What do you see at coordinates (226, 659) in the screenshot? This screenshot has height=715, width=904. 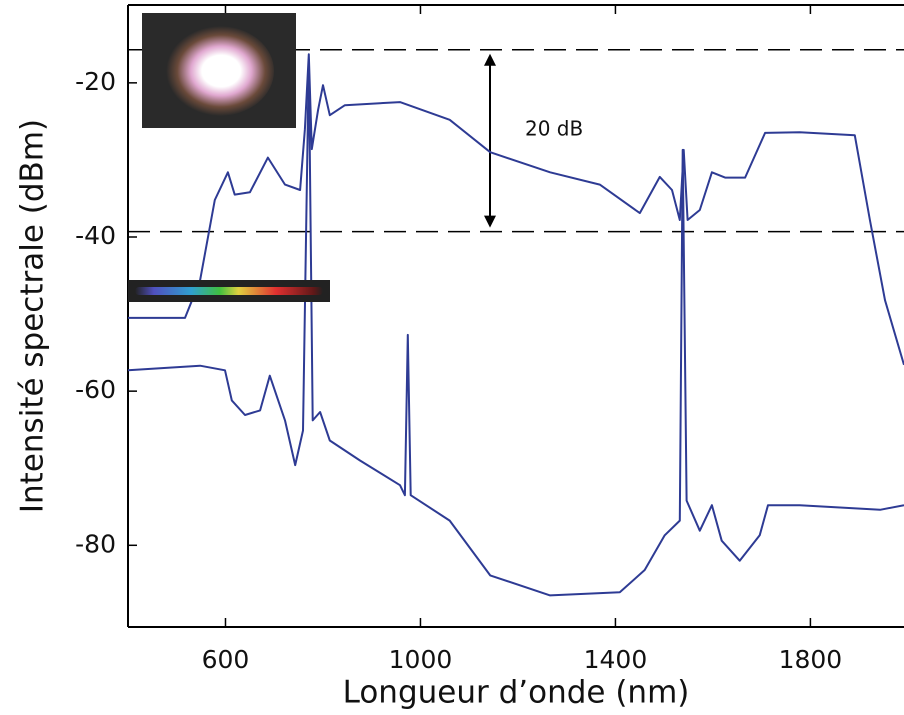 I see `x-tick-label: 600` at bounding box center [226, 659].